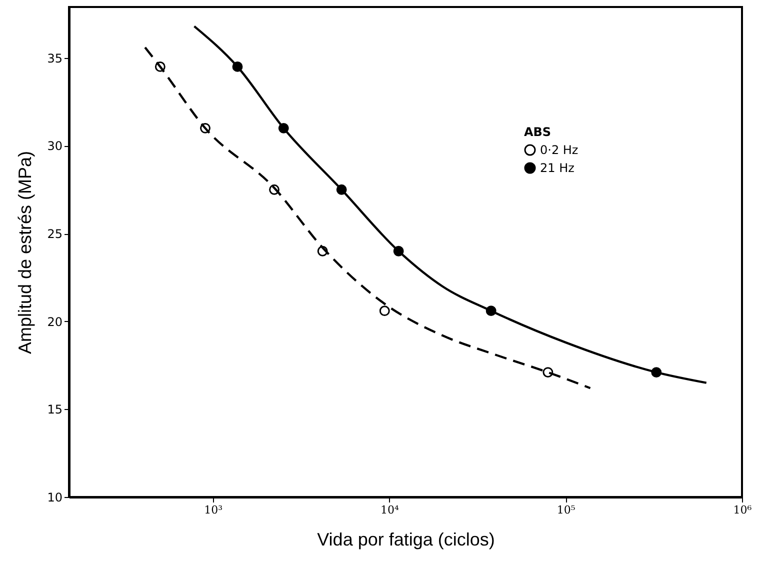  Describe the element at coordinates (54, 58) in the screenshot. I see `y-tick-label: 35` at that location.